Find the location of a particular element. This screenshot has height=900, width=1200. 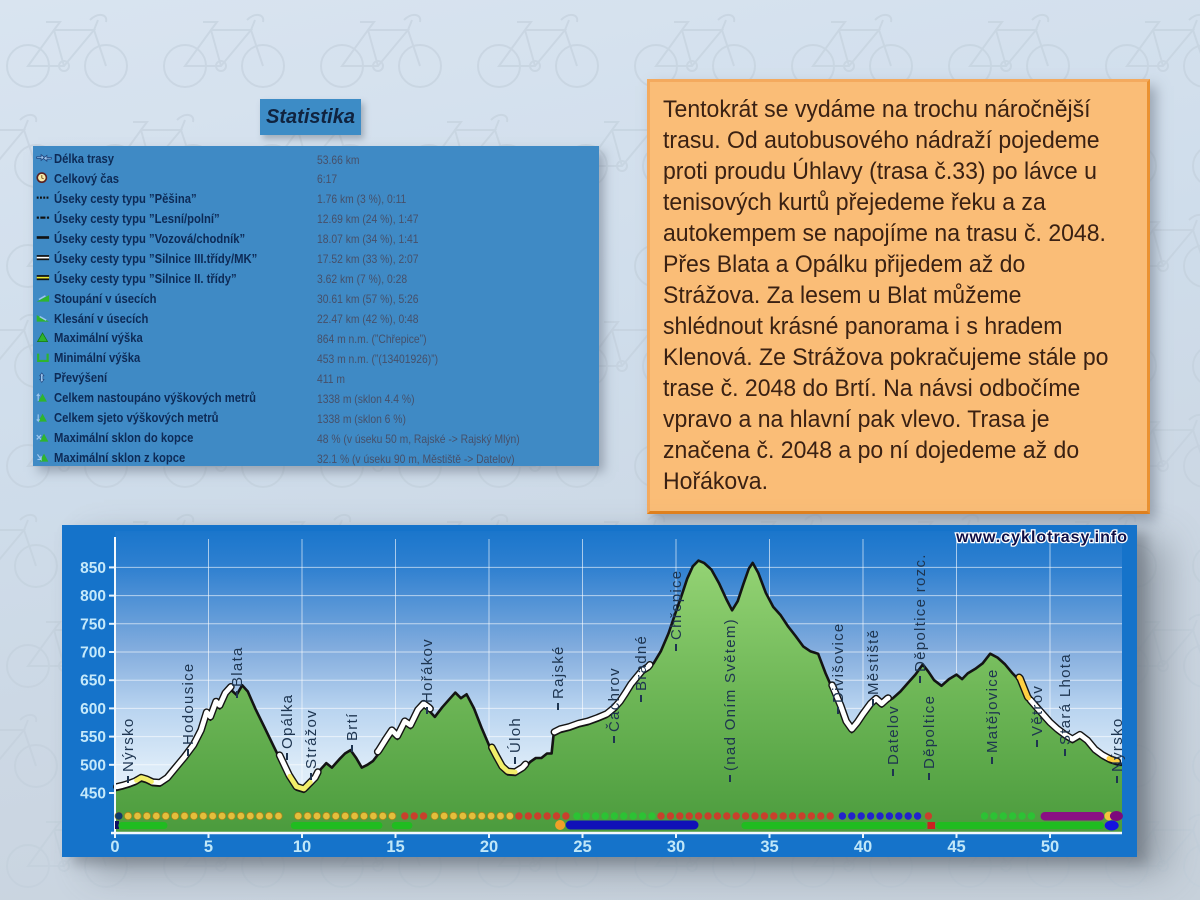

svg-text: Chřepice is located at coordinates (676, 605).